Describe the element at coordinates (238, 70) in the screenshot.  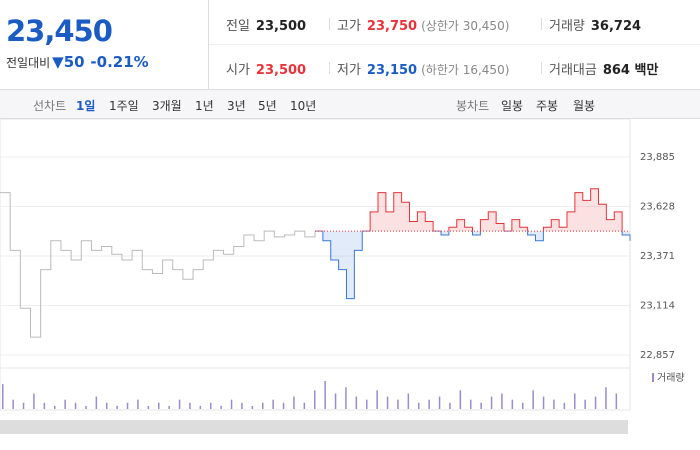
I see `stat-label: 시가` at that location.